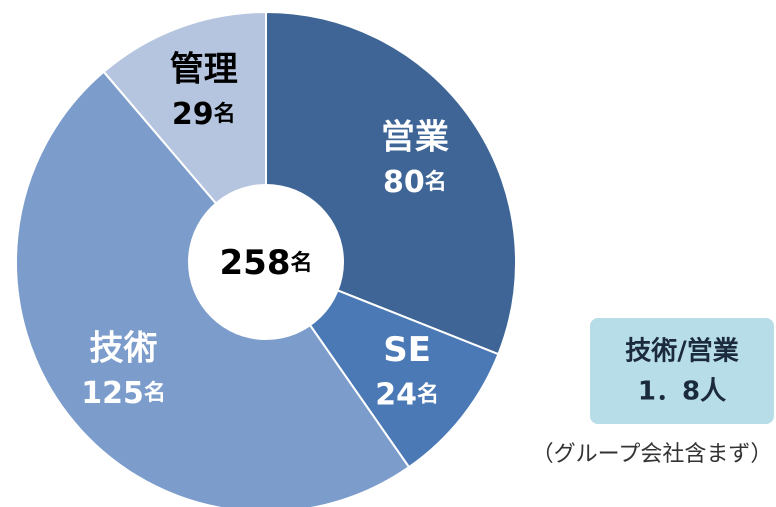  I want to click on category-label: 営業, so click(415, 137).